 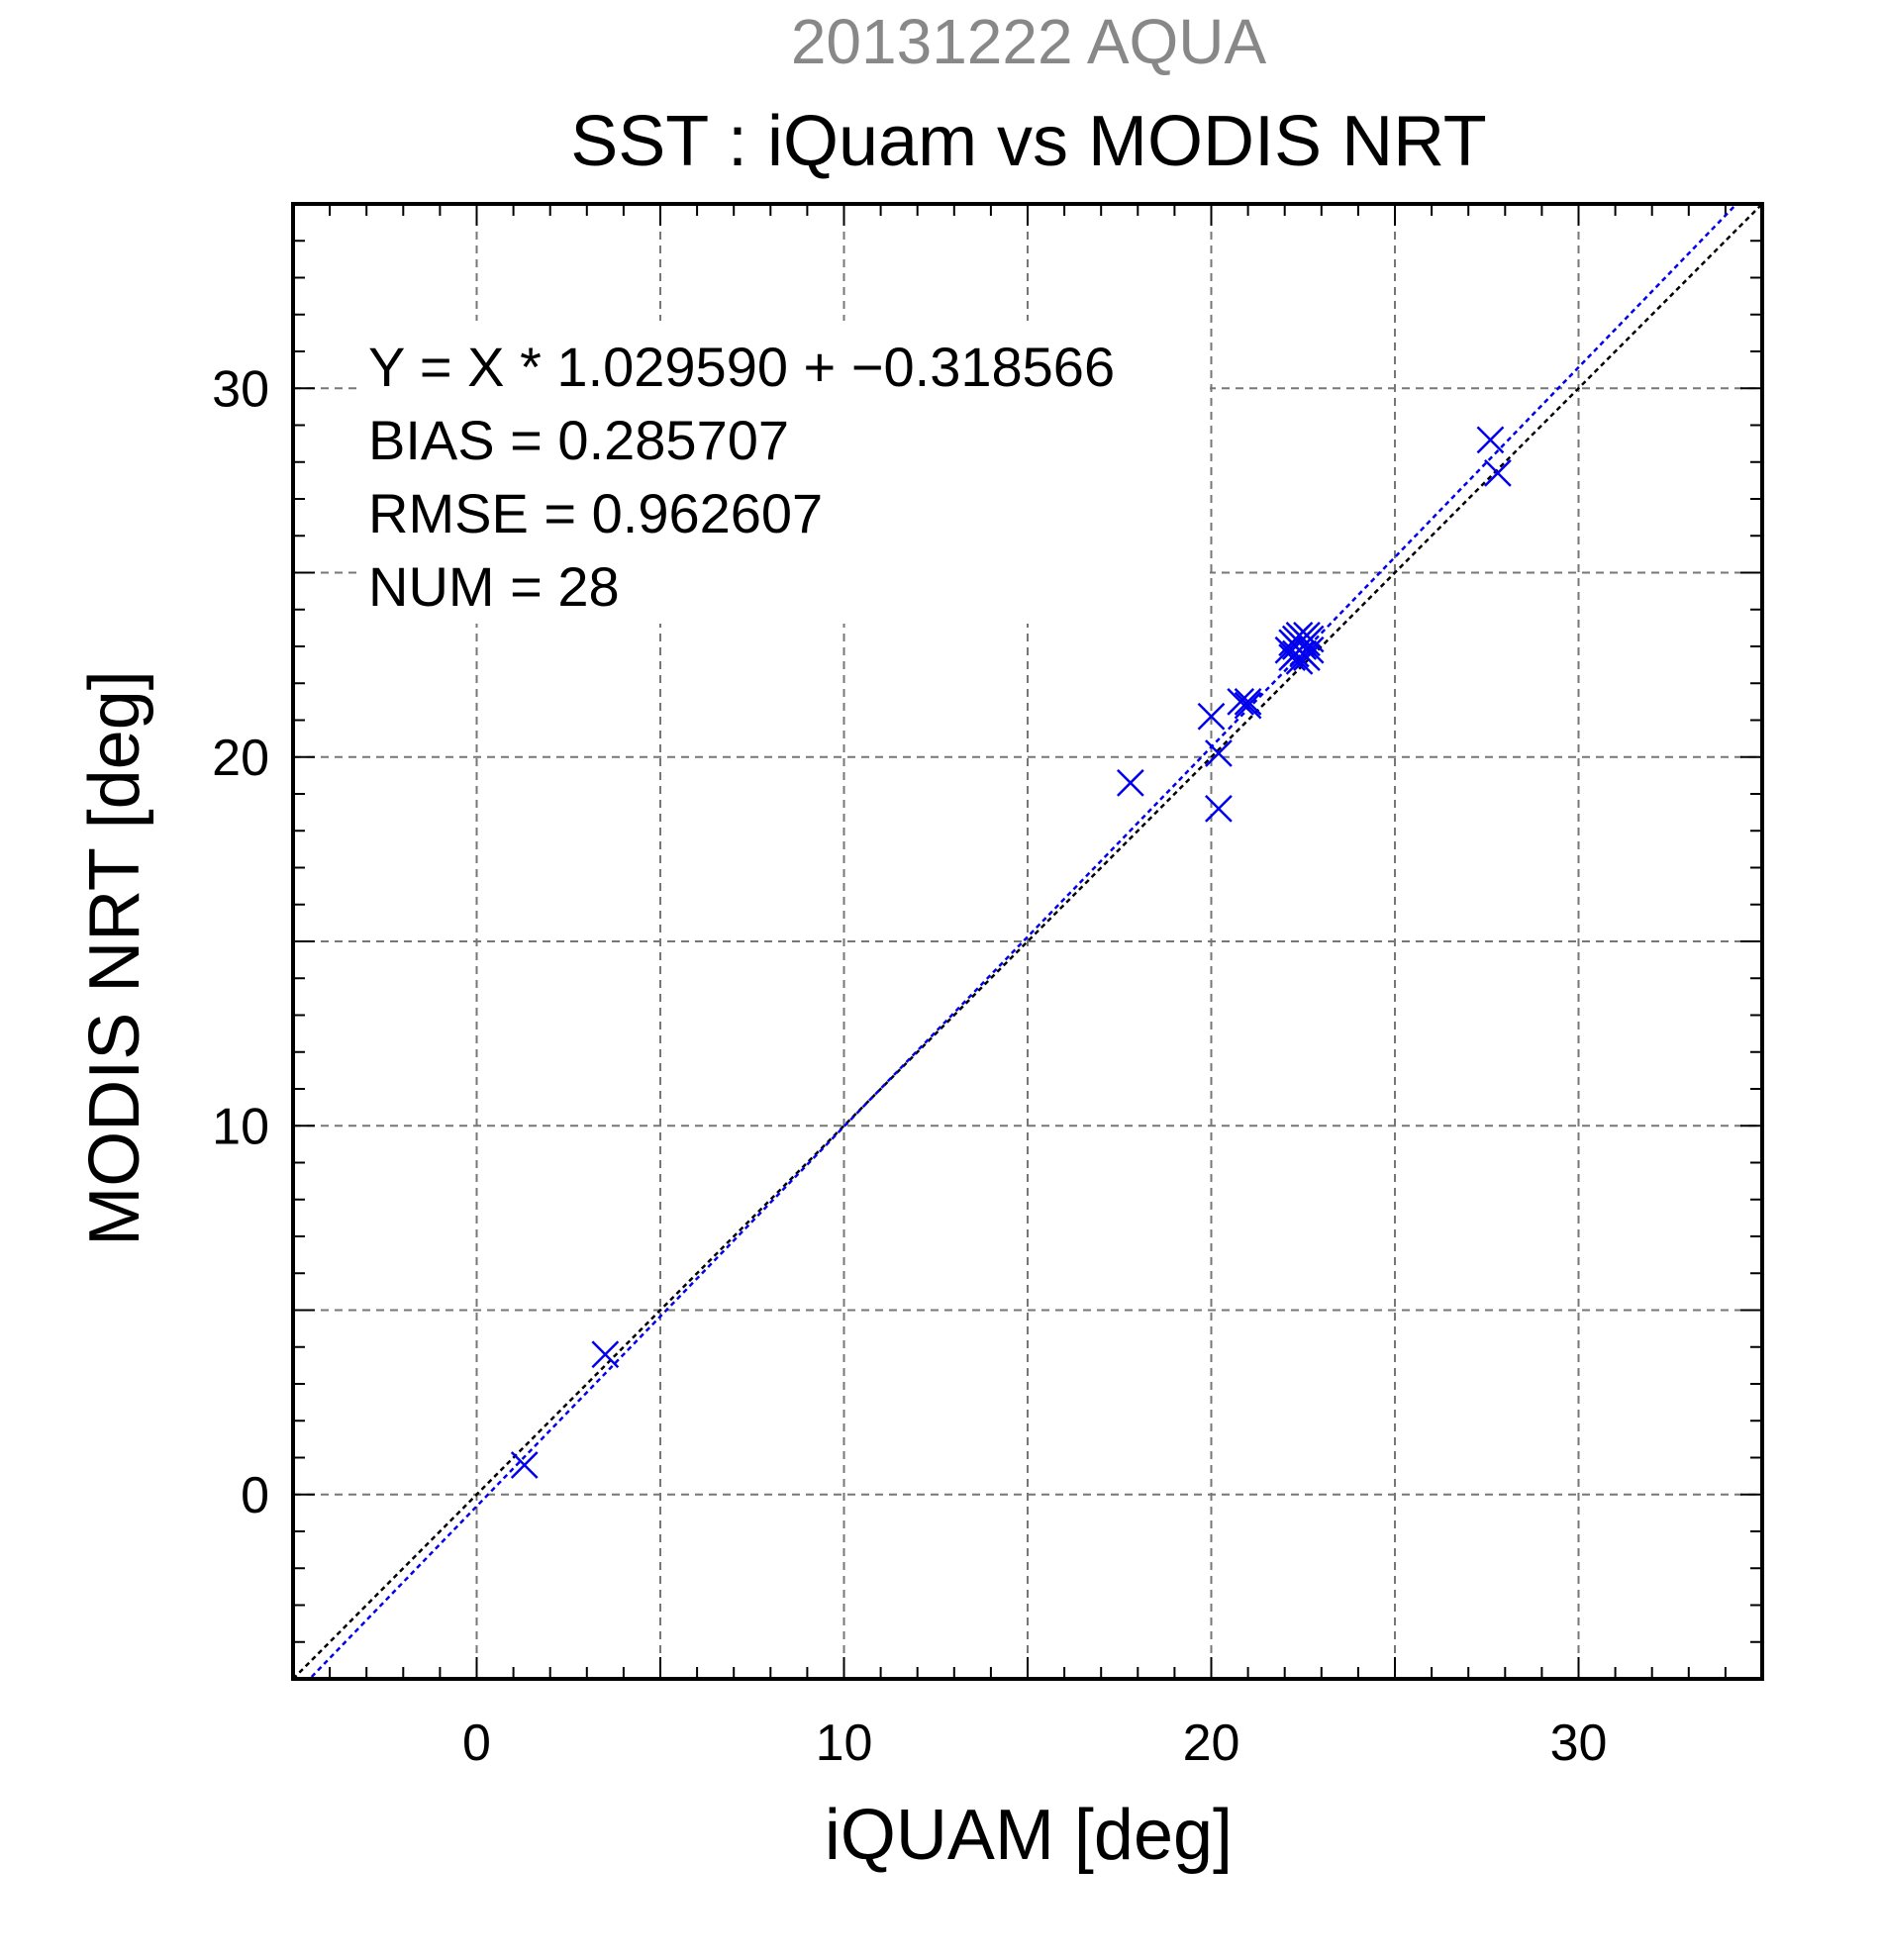 I want to click on stats-line: BIAS = 0.285707, so click(x=579, y=440).